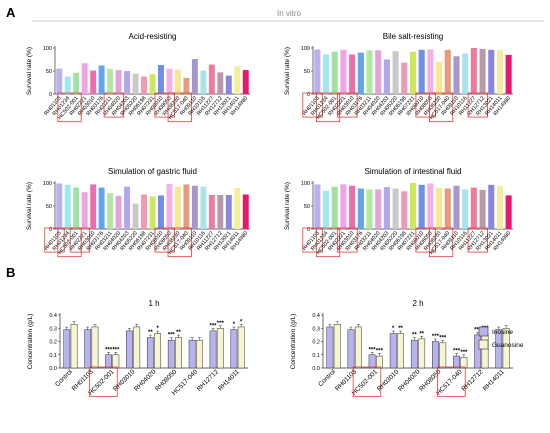 The image size is (550, 433). I want to click on bar-guanosine-rh04020, so click(422, 353).